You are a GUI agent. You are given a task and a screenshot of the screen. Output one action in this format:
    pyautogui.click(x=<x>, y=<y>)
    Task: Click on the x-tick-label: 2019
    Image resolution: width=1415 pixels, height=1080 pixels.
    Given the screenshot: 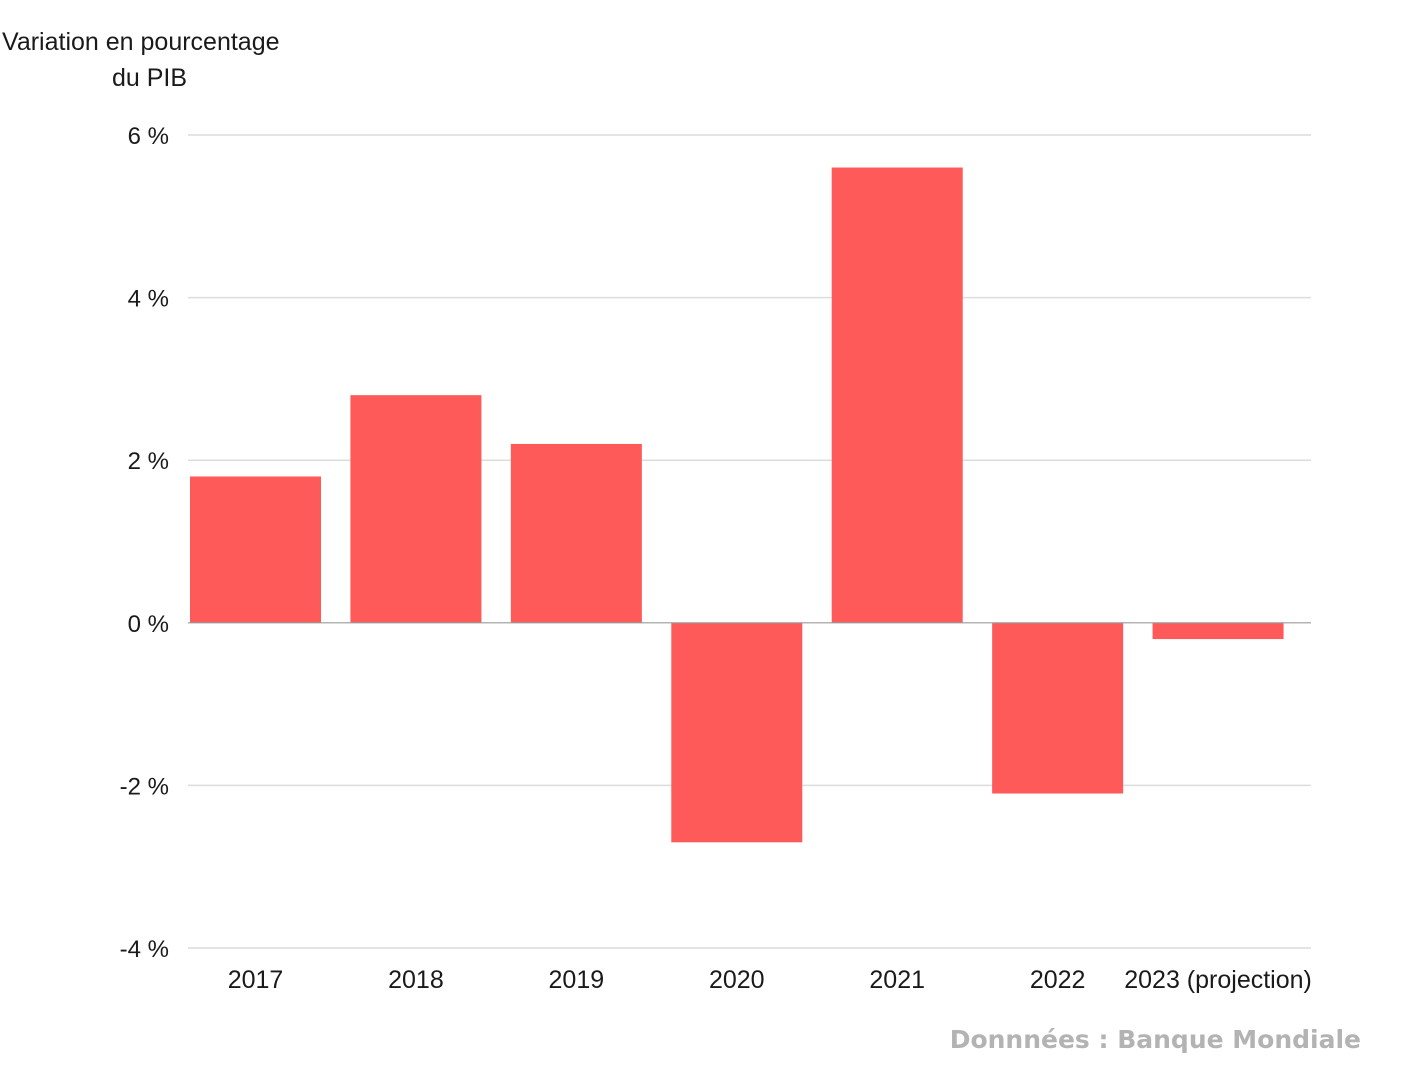 What is the action you would take?
    pyautogui.click(x=577, y=980)
    